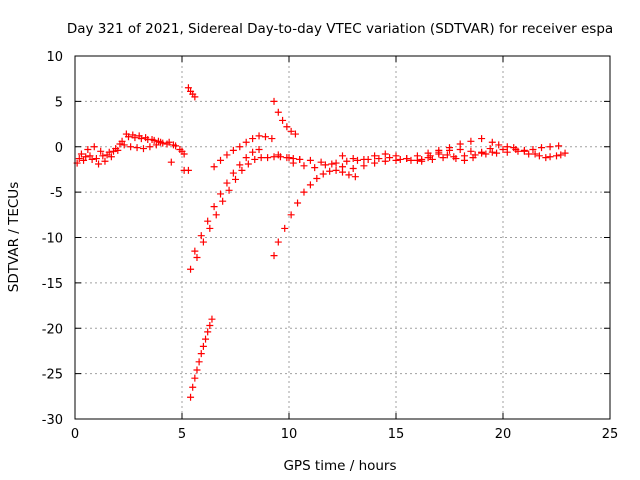 This screenshot has width=640, height=480. Describe the element at coordinates (52, 375) in the screenshot. I see `y-tick-label: -25` at that location.